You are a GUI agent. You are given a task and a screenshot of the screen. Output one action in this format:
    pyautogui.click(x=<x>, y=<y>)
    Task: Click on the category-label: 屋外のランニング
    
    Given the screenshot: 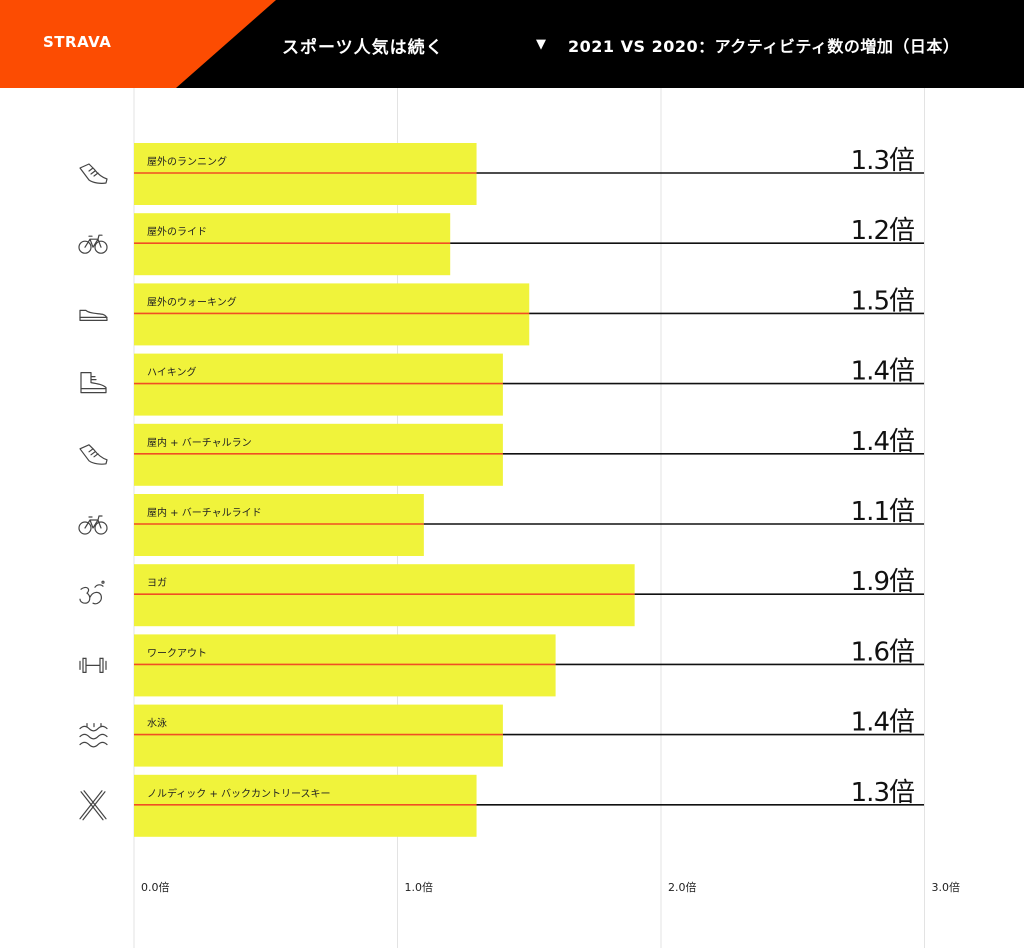 What is the action you would take?
    pyautogui.click(x=187, y=161)
    